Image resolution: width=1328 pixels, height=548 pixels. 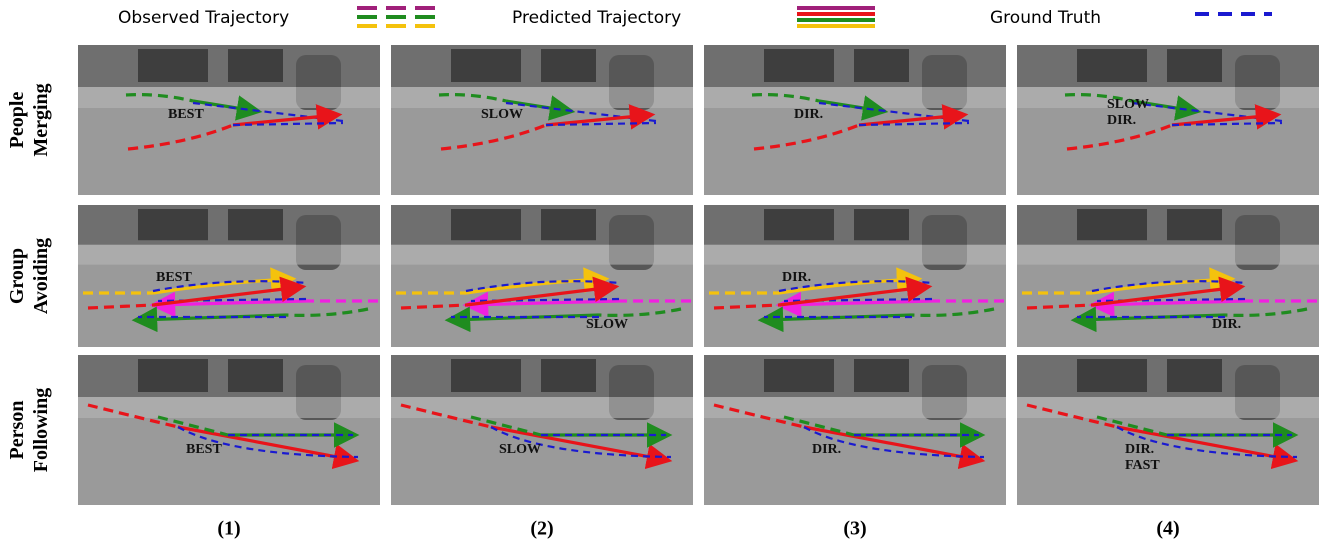 I want to click on row-label-line: Avoiding, so click(x=41, y=276).